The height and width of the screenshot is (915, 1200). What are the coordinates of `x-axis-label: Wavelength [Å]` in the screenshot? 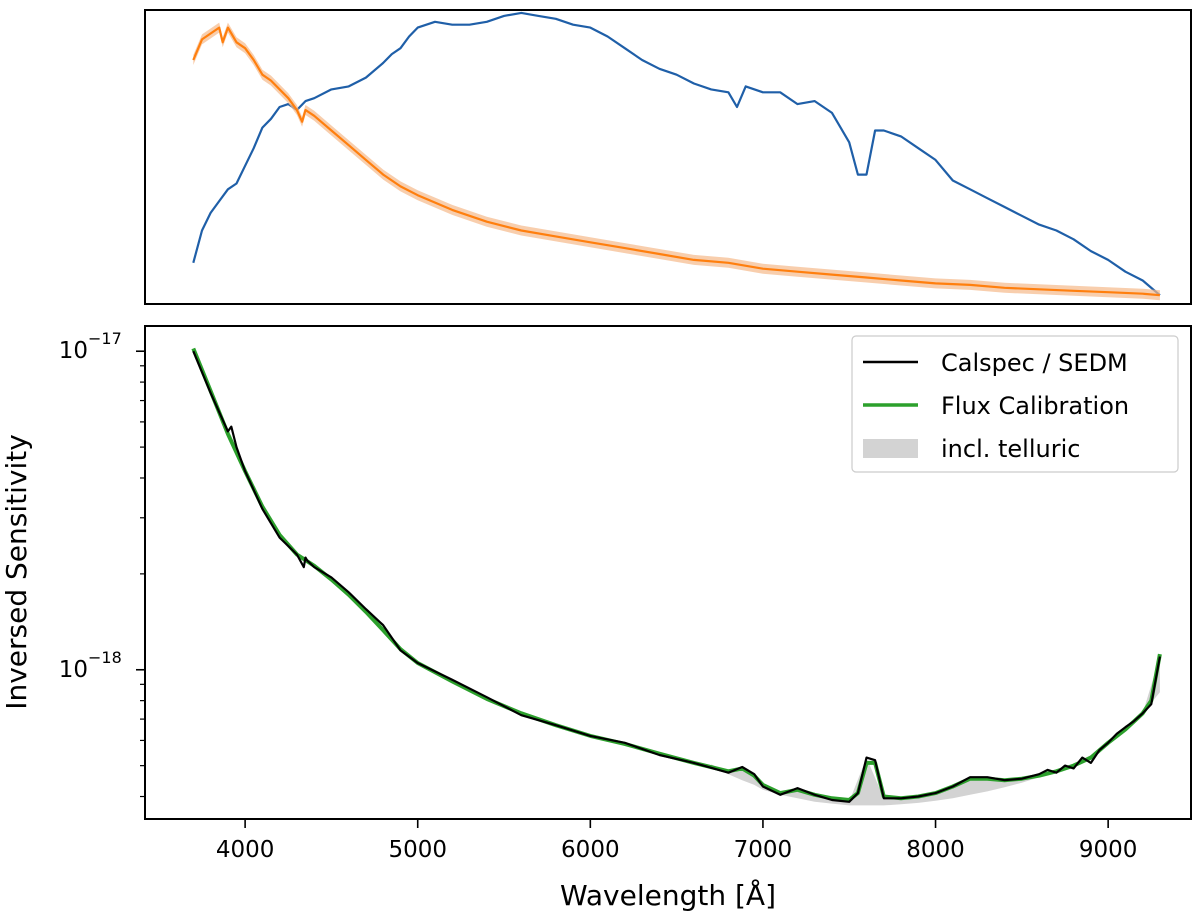 It's located at (668, 895).